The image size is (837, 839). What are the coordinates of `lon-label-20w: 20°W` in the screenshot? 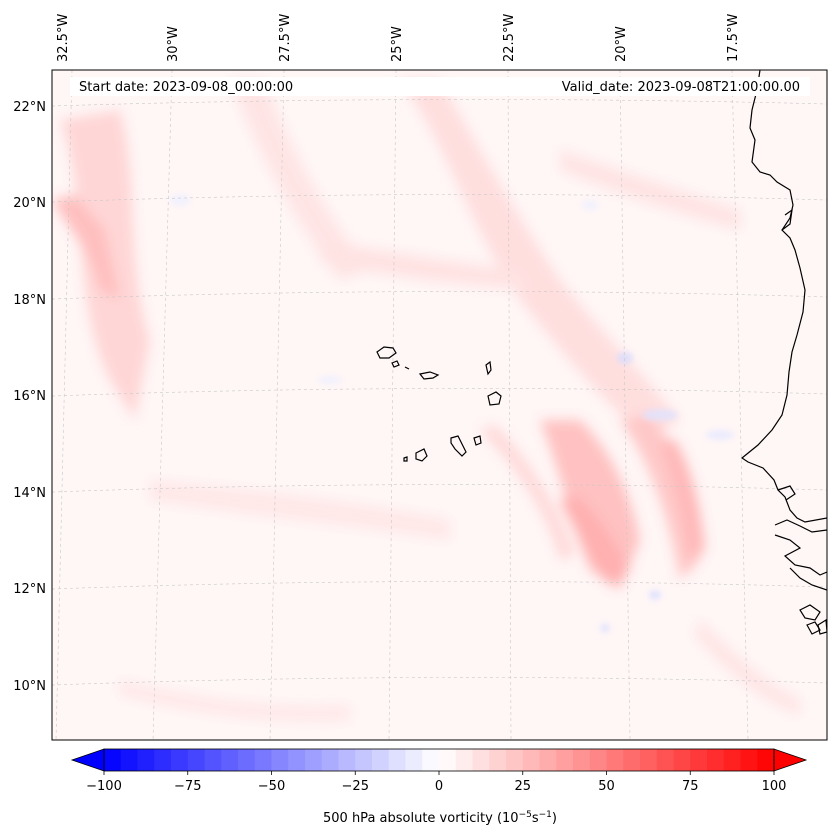 It's located at (621, 44).